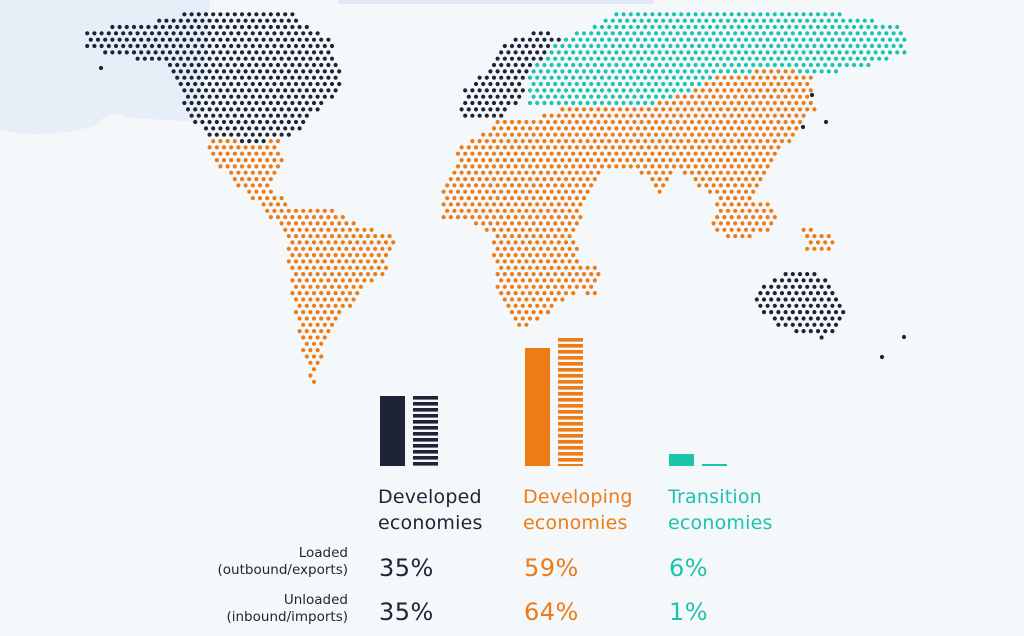 The height and width of the screenshot is (636, 1024). What do you see at coordinates (551, 612) in the screenshot?
I see `value-unloaded-developing: 64%` at bounding box center [551, 612].